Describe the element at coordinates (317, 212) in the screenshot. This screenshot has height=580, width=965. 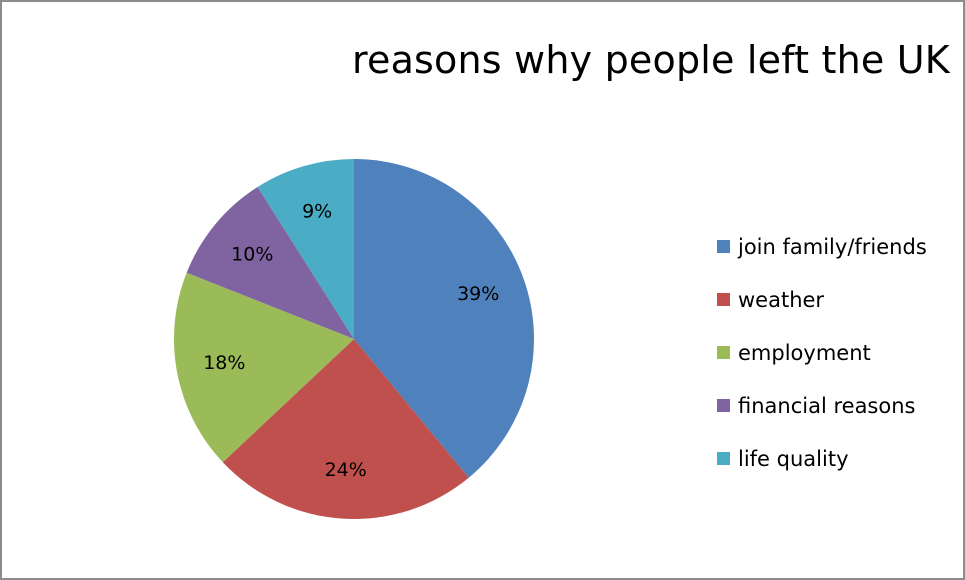
I see `slice-label-5: 9%` at that location.